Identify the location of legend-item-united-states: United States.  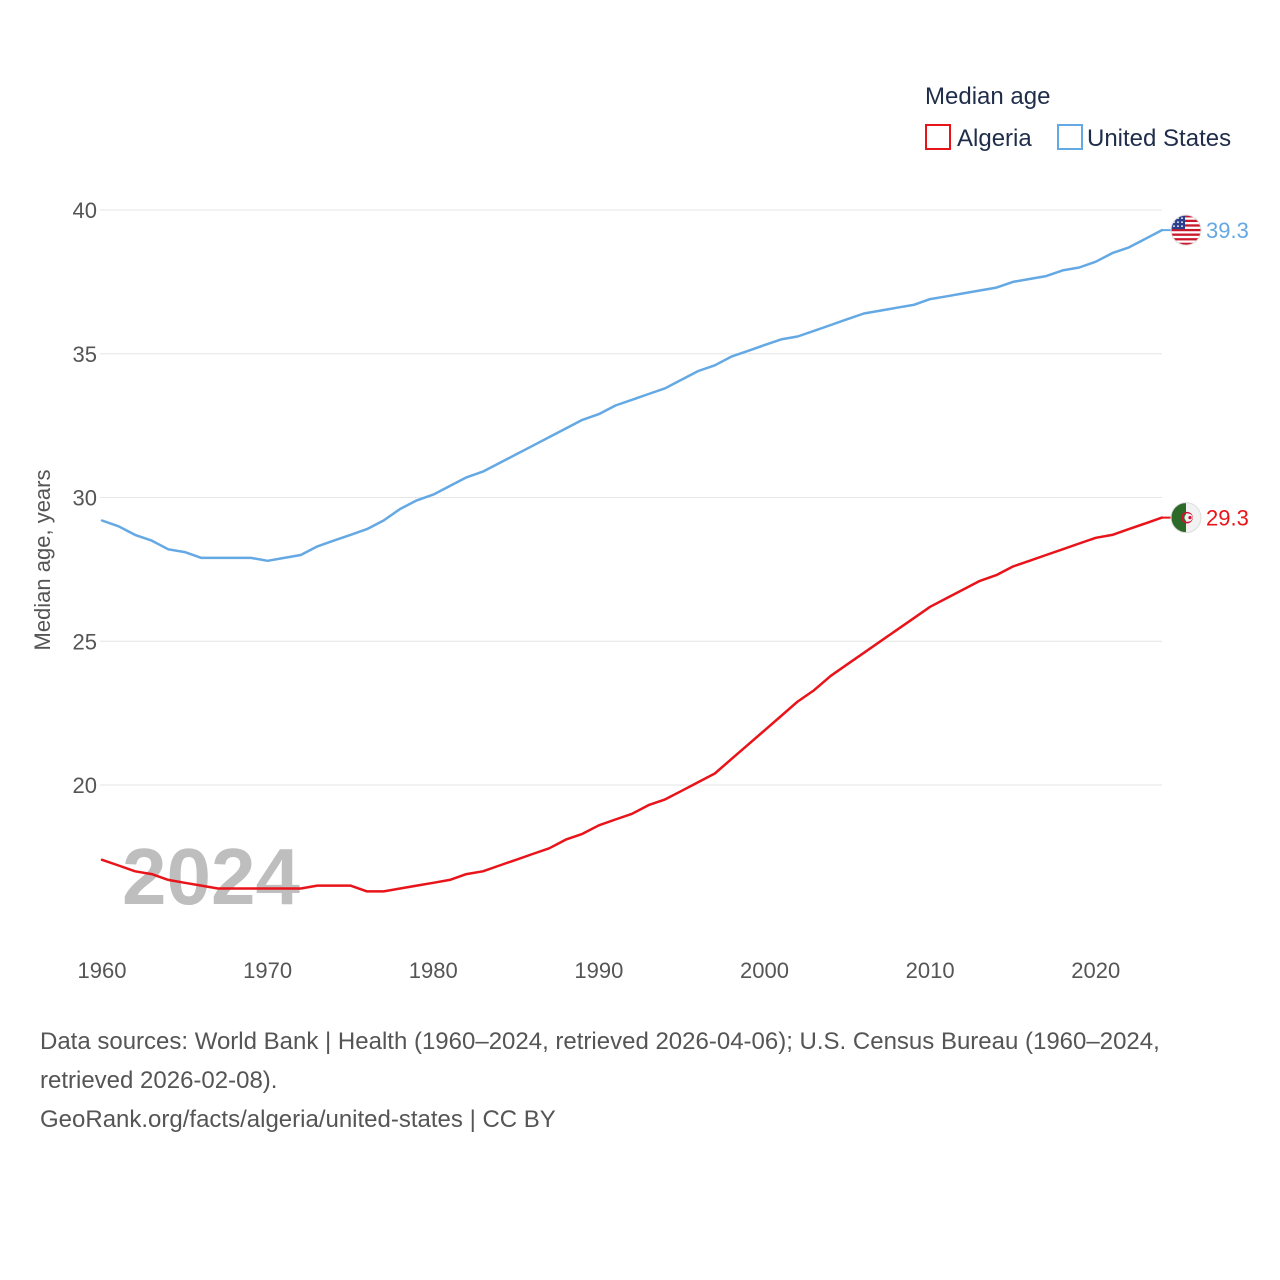
(1144, 138).